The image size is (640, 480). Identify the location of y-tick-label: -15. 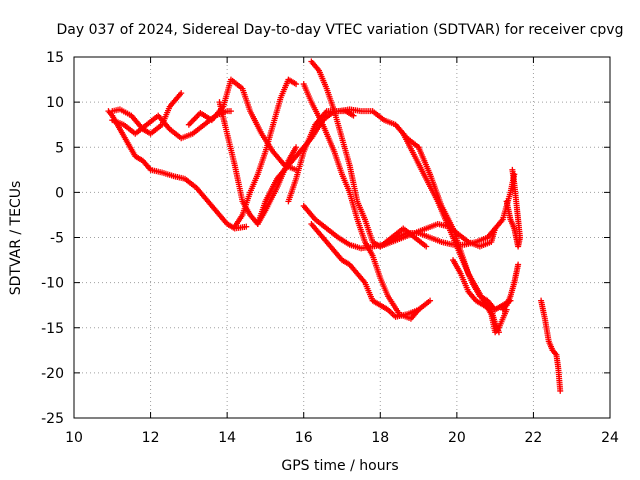
(52, 329).